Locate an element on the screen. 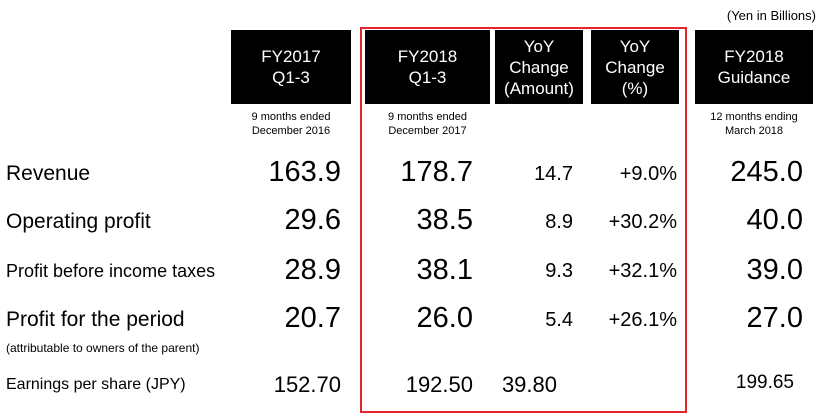 The image size is (826, 417). header-yoy-amount: YoY Change (Amount) is located at coordinates (539, 67).